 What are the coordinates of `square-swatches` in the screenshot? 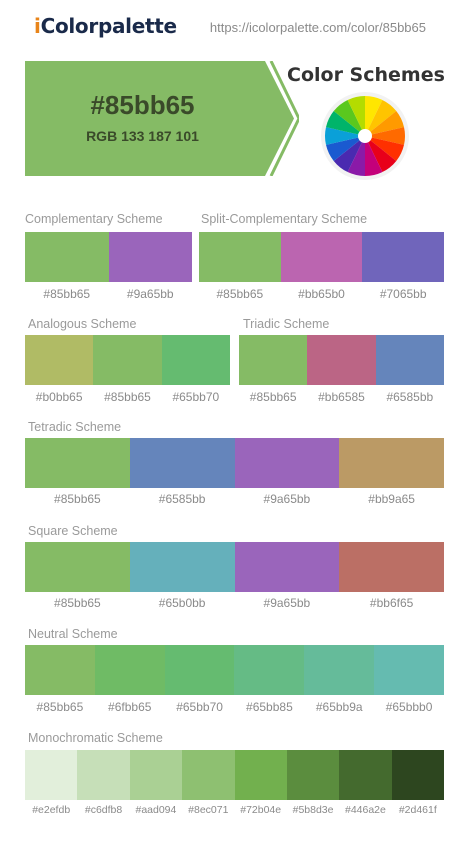 It's located at (234, 567).